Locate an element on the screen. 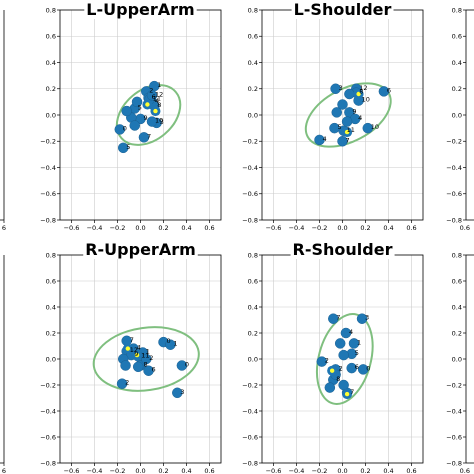  x-tick-label: 6 is located at coordinates (4, 228).